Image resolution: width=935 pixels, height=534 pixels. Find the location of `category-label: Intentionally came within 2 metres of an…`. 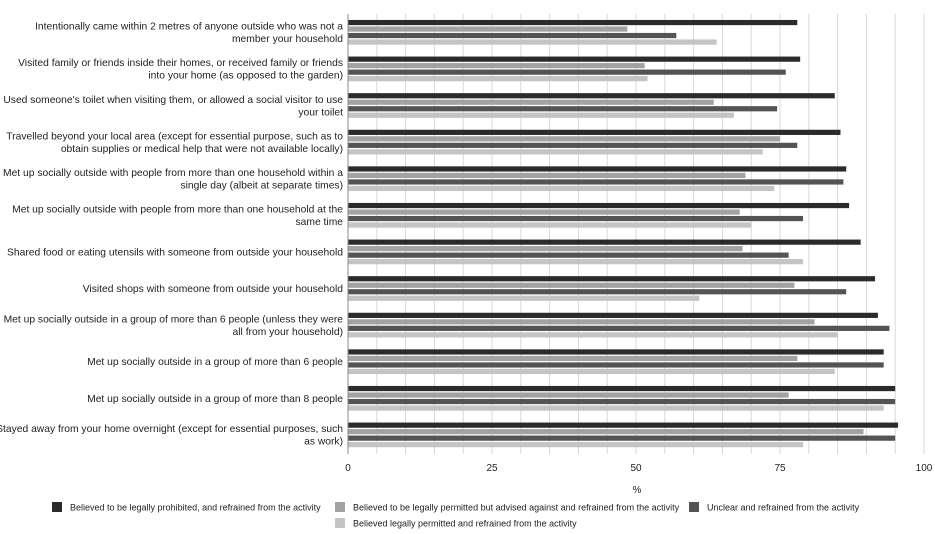

category-label: Intentionally came within 2 metres of an… is located at coordinates (189, 34).